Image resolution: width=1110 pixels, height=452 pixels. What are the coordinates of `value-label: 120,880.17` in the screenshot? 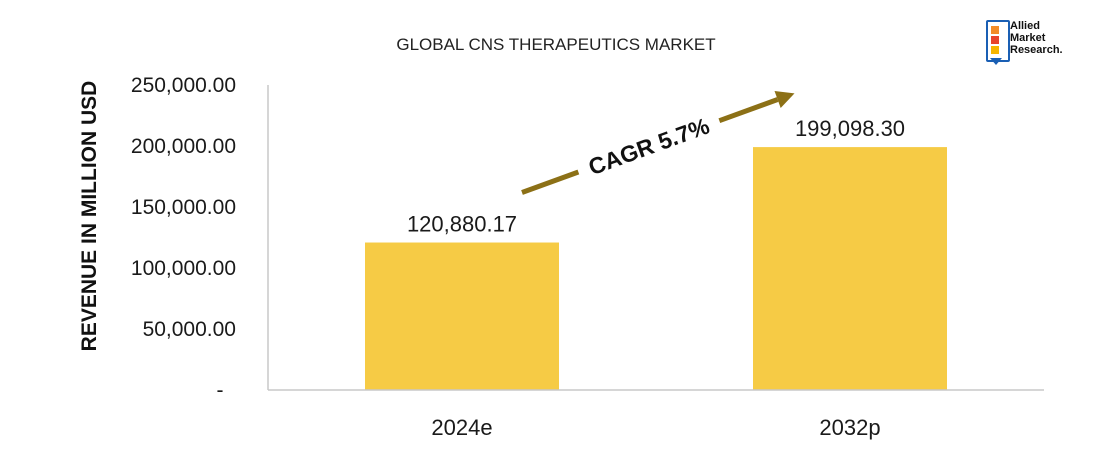 It's located at (462, 224).